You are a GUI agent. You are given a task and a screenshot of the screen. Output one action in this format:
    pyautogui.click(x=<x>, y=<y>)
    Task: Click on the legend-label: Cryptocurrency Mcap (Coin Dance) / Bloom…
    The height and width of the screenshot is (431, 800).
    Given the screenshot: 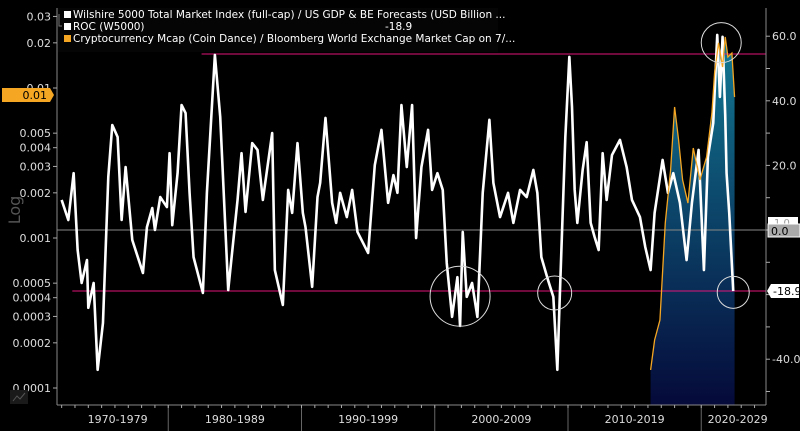 What is the action you would take?
    pyautogui.click(x=294, y=39)
    